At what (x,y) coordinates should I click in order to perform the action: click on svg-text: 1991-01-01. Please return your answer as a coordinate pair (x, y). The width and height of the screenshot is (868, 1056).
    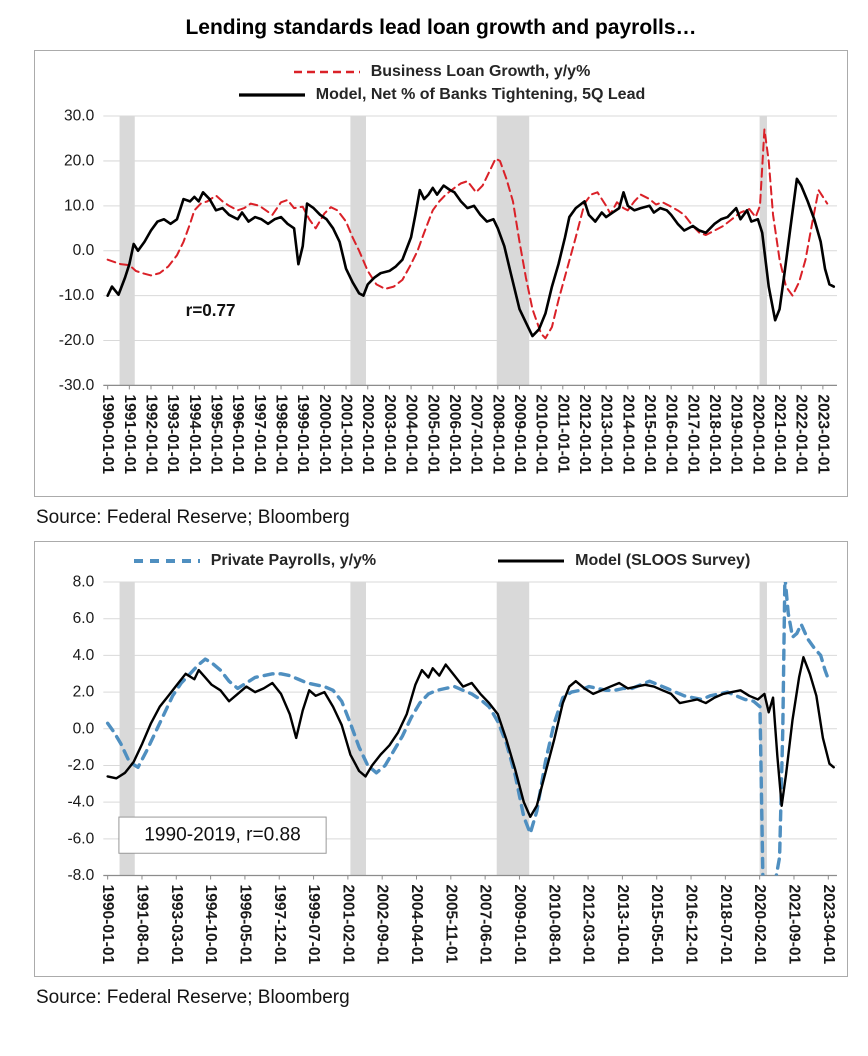
    Looking at the image, I should click on (129, 434).